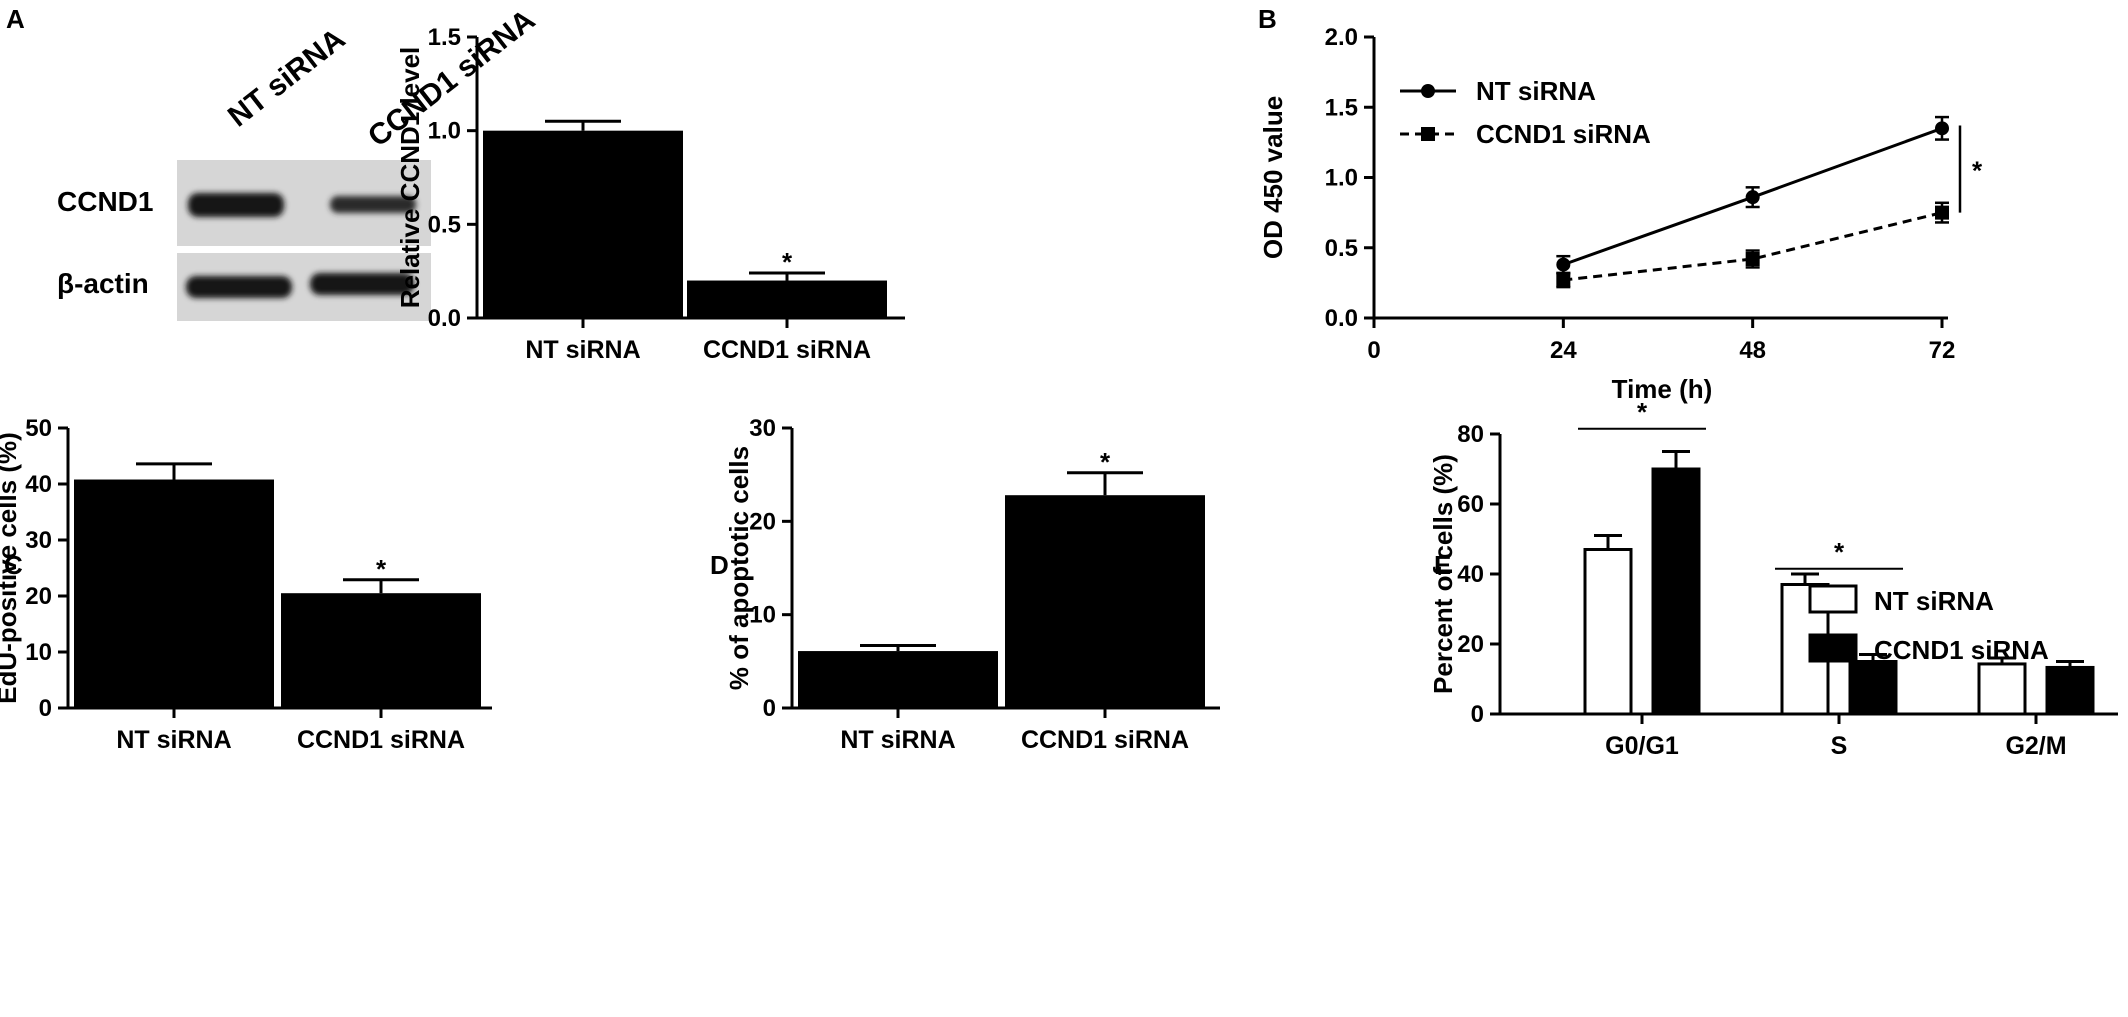  What do you see at coordinates (13, 565) in the screenshot?
I see `panel-label-c: C` at bounding box center [13, 565].